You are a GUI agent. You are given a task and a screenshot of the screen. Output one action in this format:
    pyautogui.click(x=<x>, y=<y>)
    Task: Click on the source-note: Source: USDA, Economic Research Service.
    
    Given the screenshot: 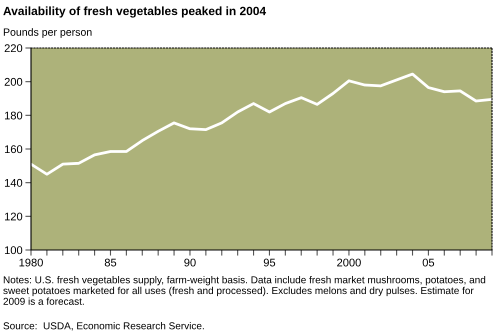 What is the action you would take?
    pyautogui.click(x=103, y=326)
    